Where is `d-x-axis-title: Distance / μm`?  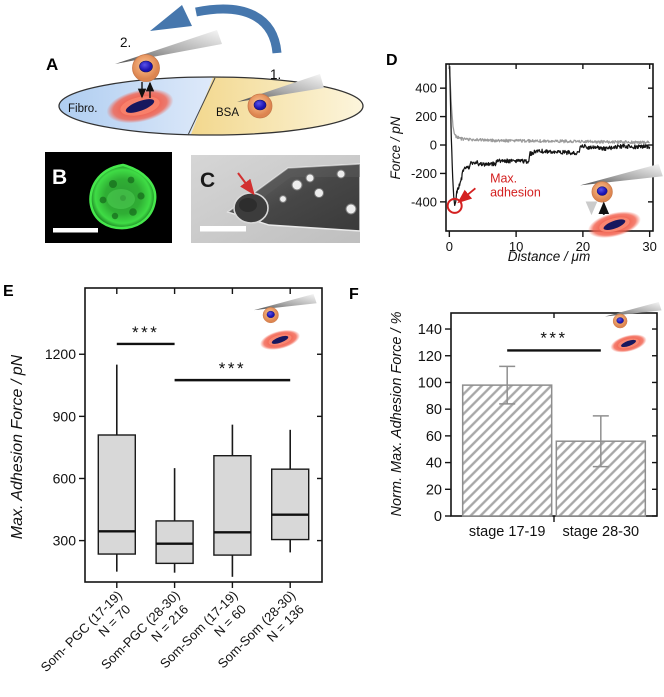
d-x-axis-title: Distance / μm is located at coordinates (549, 256).